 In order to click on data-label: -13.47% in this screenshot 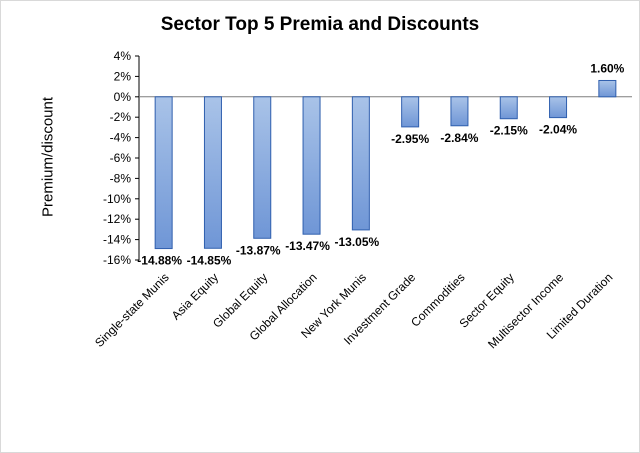, I will do `click(307, 246)`.